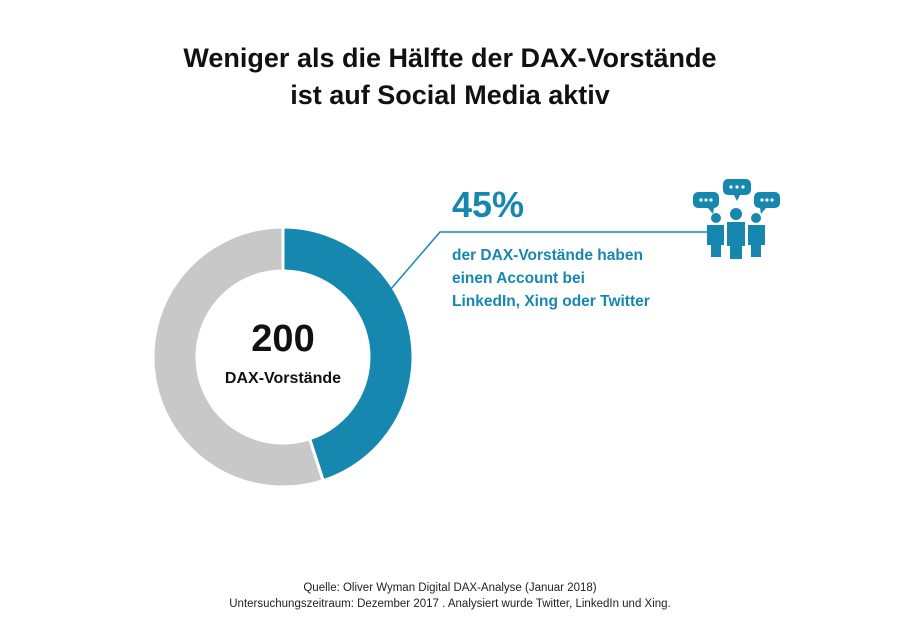 The width and height of the screenshot is (900, 643). Describe the element at coordinates (283, 378) in the screenshot. I see `center-label: DAX-Vorstände` at that location.